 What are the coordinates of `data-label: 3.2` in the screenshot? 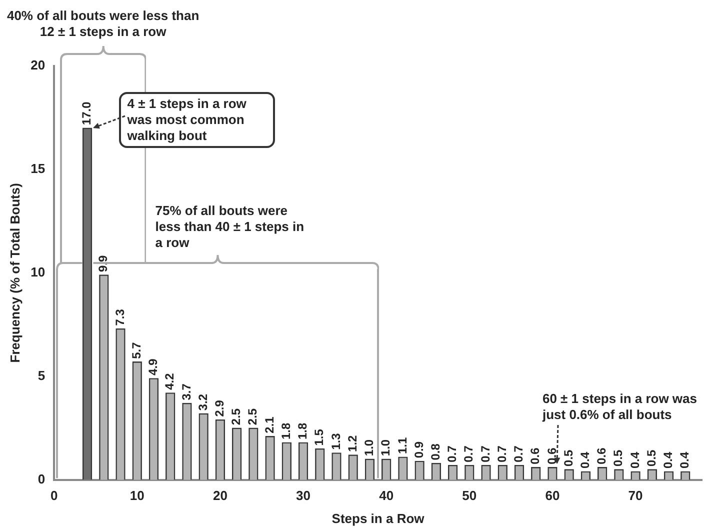 It's located at (203, 402).